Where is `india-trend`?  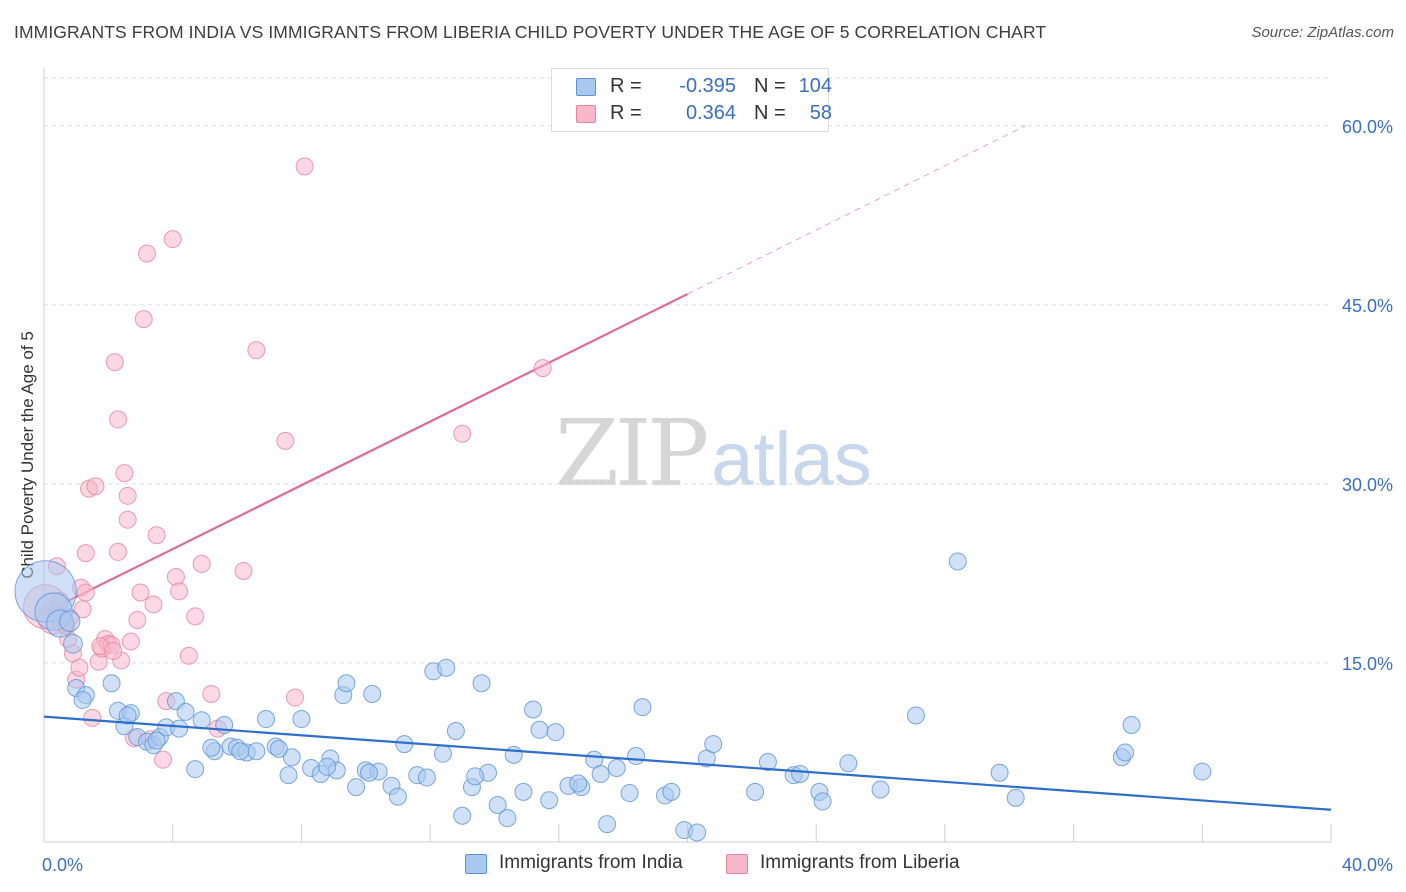
india-trend is located at coordinates (687, 763).